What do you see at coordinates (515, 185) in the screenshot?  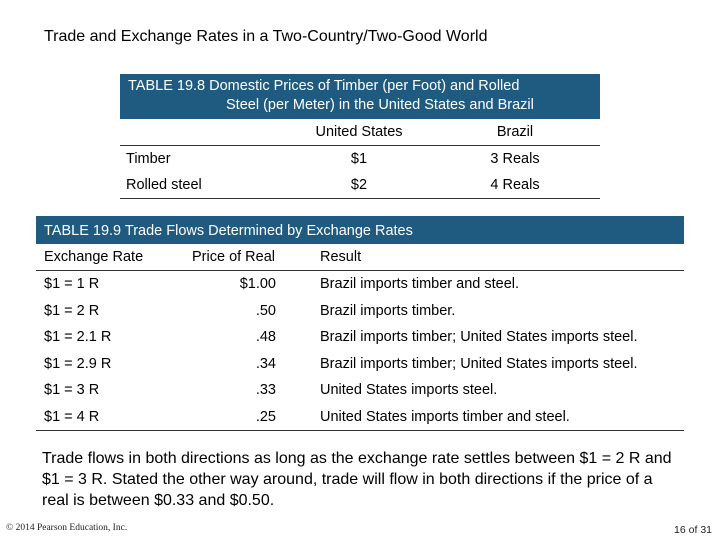 I see `cell-brazil-price: 4 Reals` at bounding box center [515, 185].